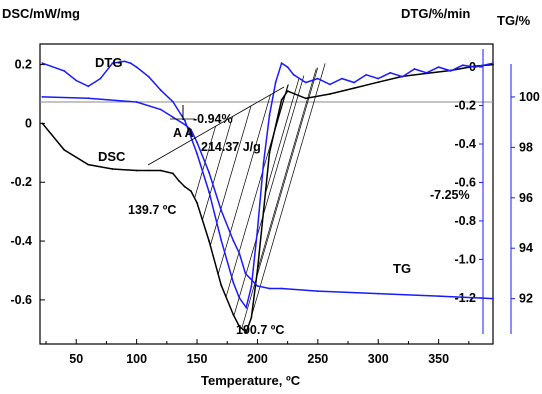 The image size is (542, 394). Describe the element at coordinates (152, 210) in the screenshot. I see `peak-1-annotation: 139.7 ºC` at that location.